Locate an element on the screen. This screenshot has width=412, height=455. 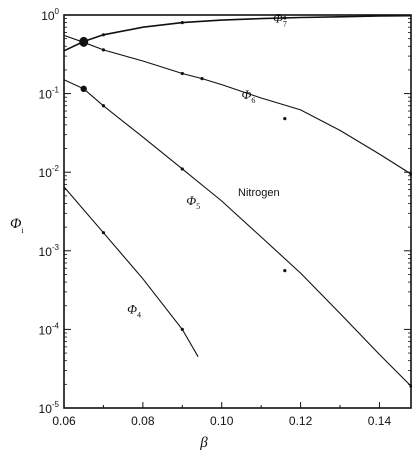
series-label-subscript: 4 is located at coordinates (139, 314).